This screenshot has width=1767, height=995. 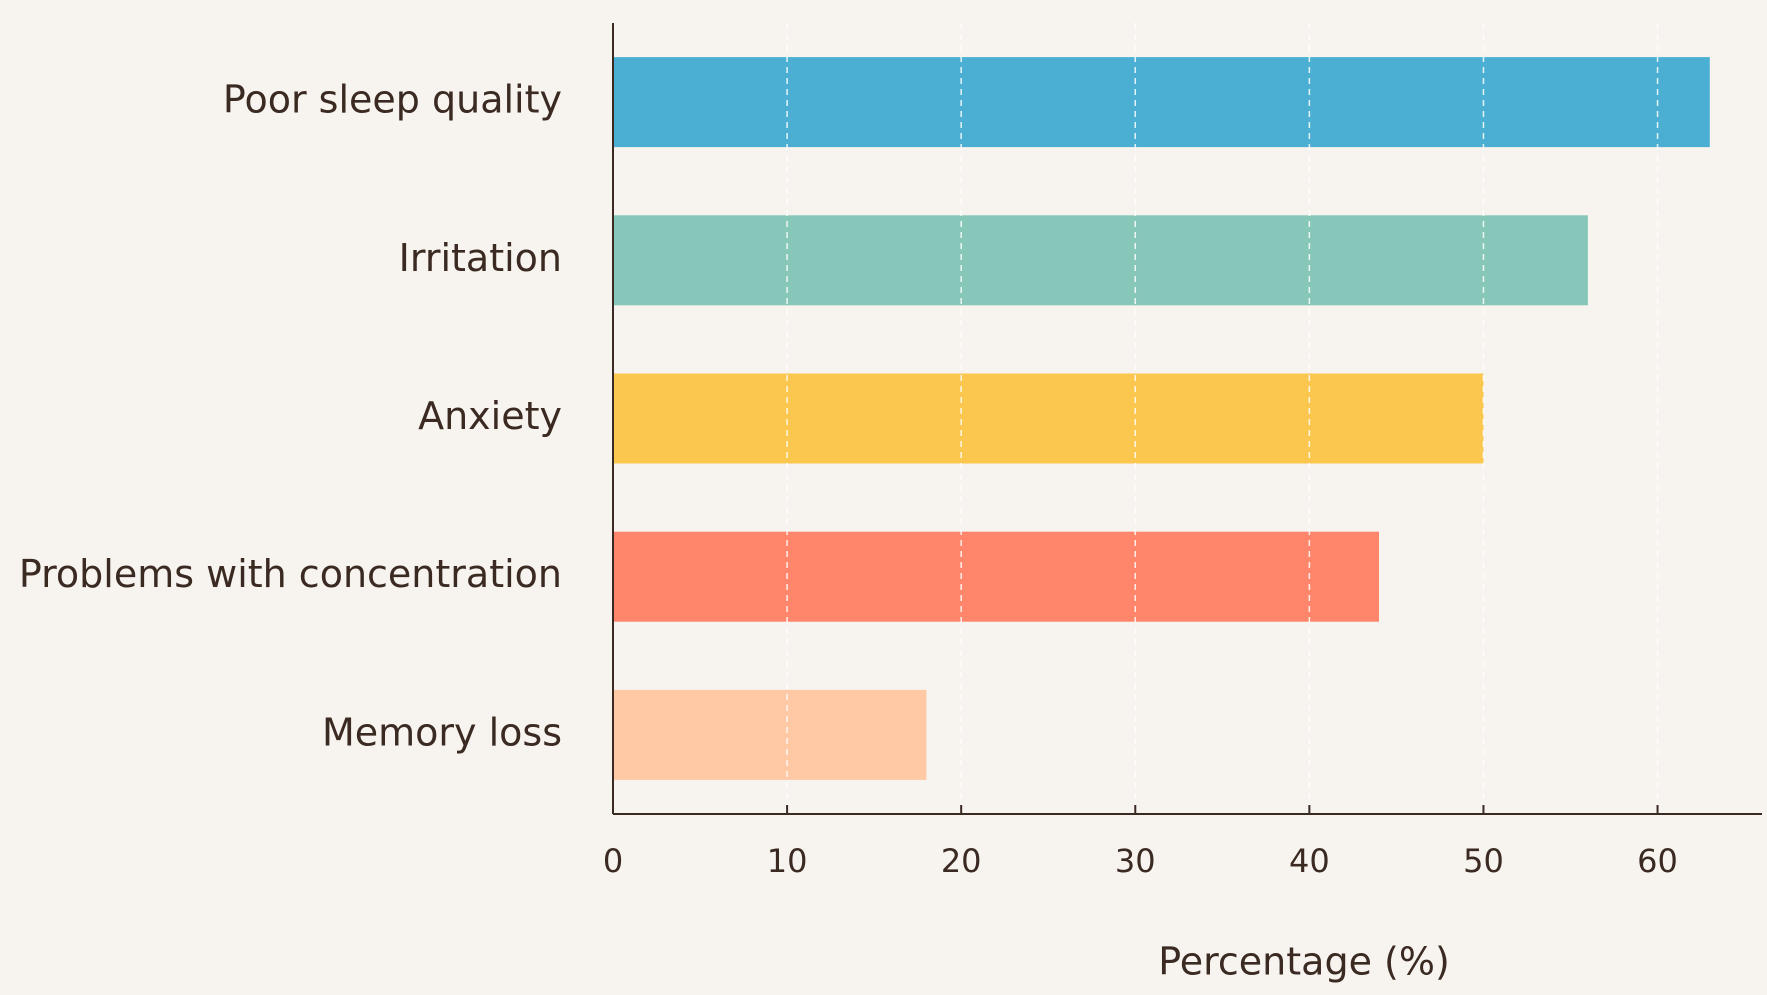 I want to click on x-tick-label: 50, so click(x=1483, y=861).